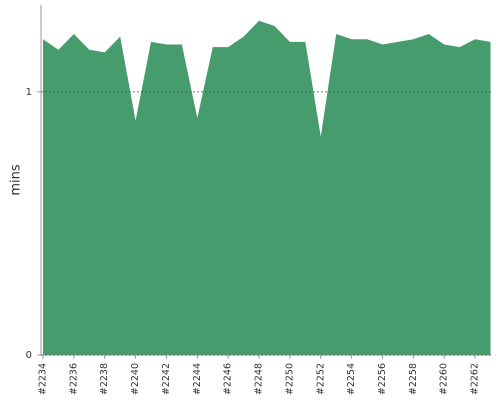 This screenshot has height=400, width=500. What do you see at coordinates (16, 180) in the screenshot?
I see `y-axis-label: mins` at bounding box center [16, 180].